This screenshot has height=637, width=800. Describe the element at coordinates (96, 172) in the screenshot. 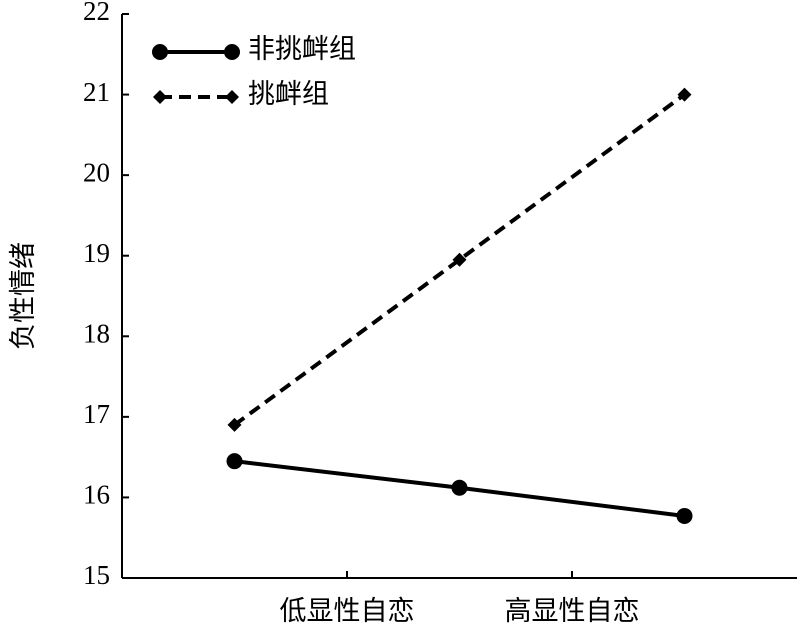

I see `y-tick-label: 20` at that location.